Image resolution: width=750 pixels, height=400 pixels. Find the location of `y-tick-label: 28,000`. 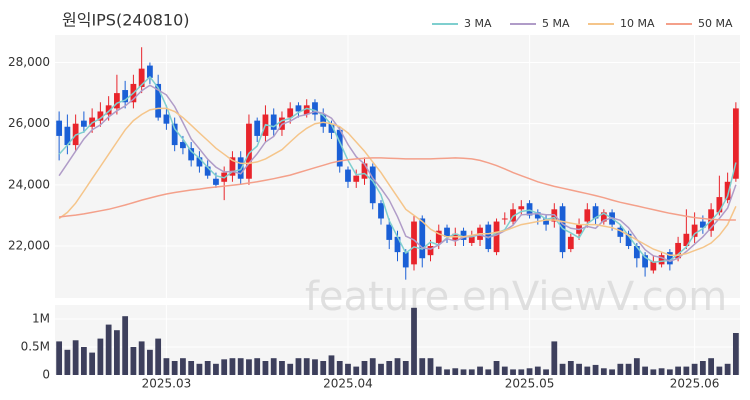

y-tick-label: 28,000 is located at coordinates (29, 62).